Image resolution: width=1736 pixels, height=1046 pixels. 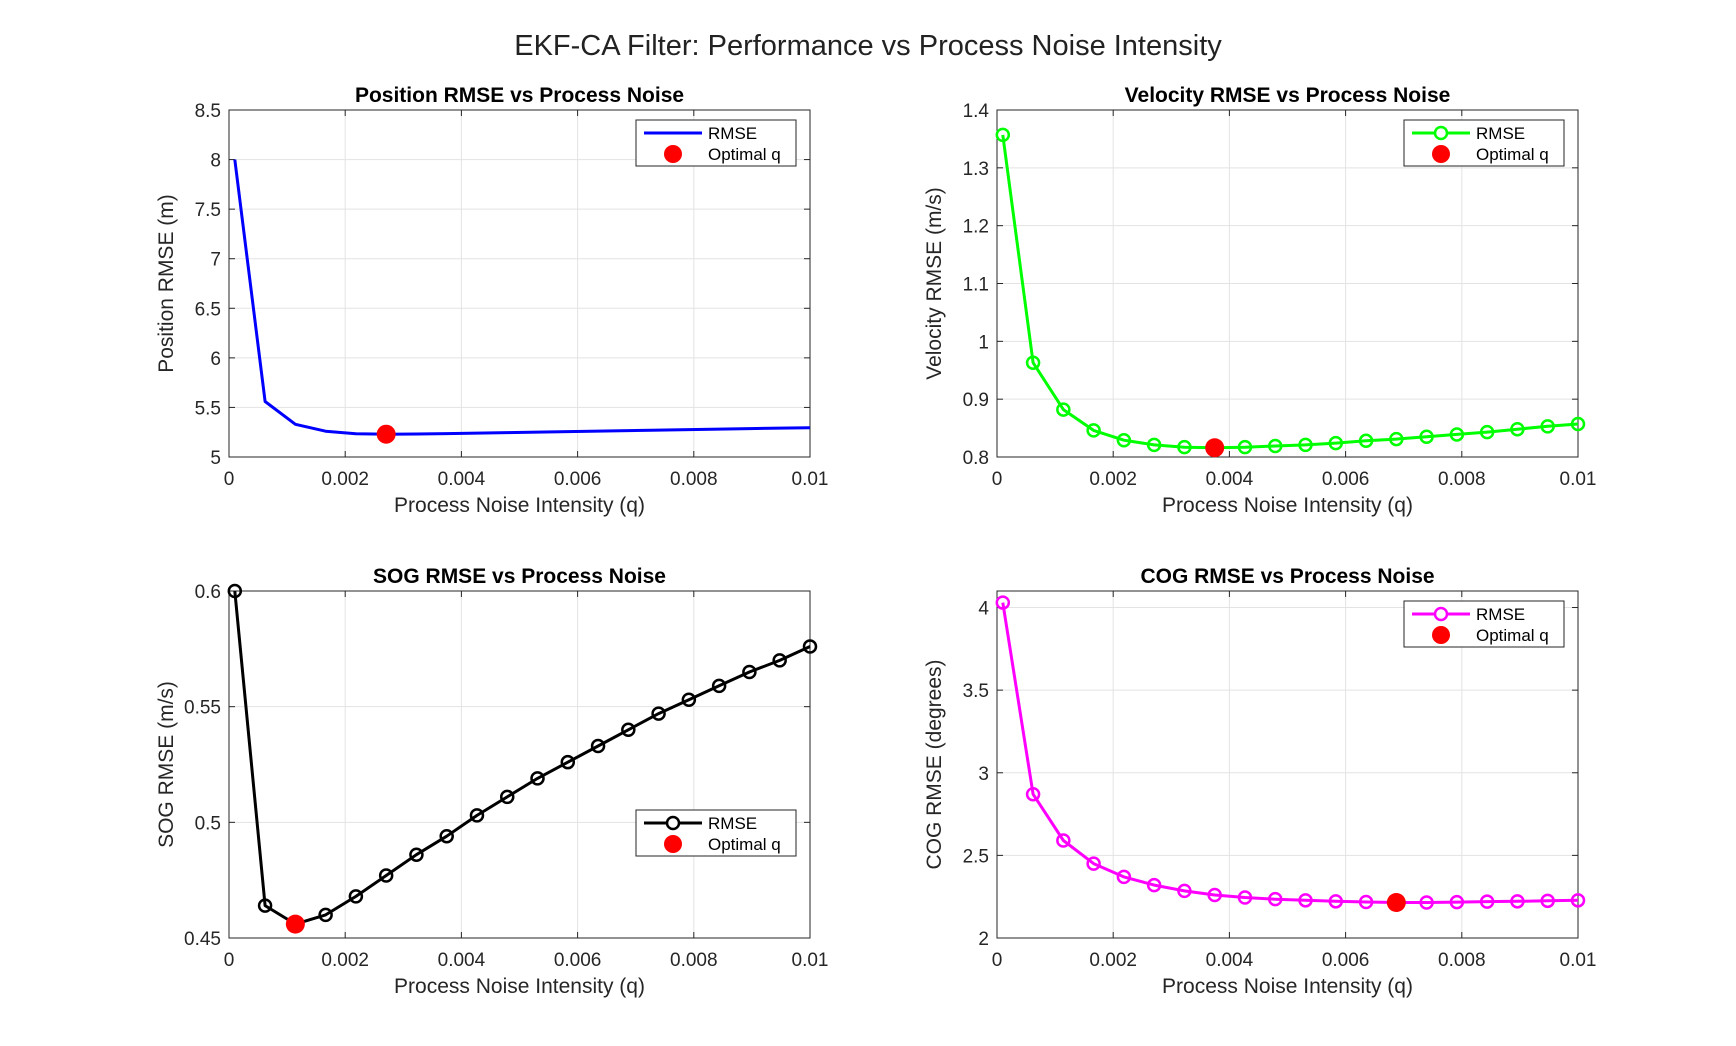 What do you see at coordinates (215, 260) in the screenshot?
I see `y-tick-label: 7` at bounding box center [215, 260].